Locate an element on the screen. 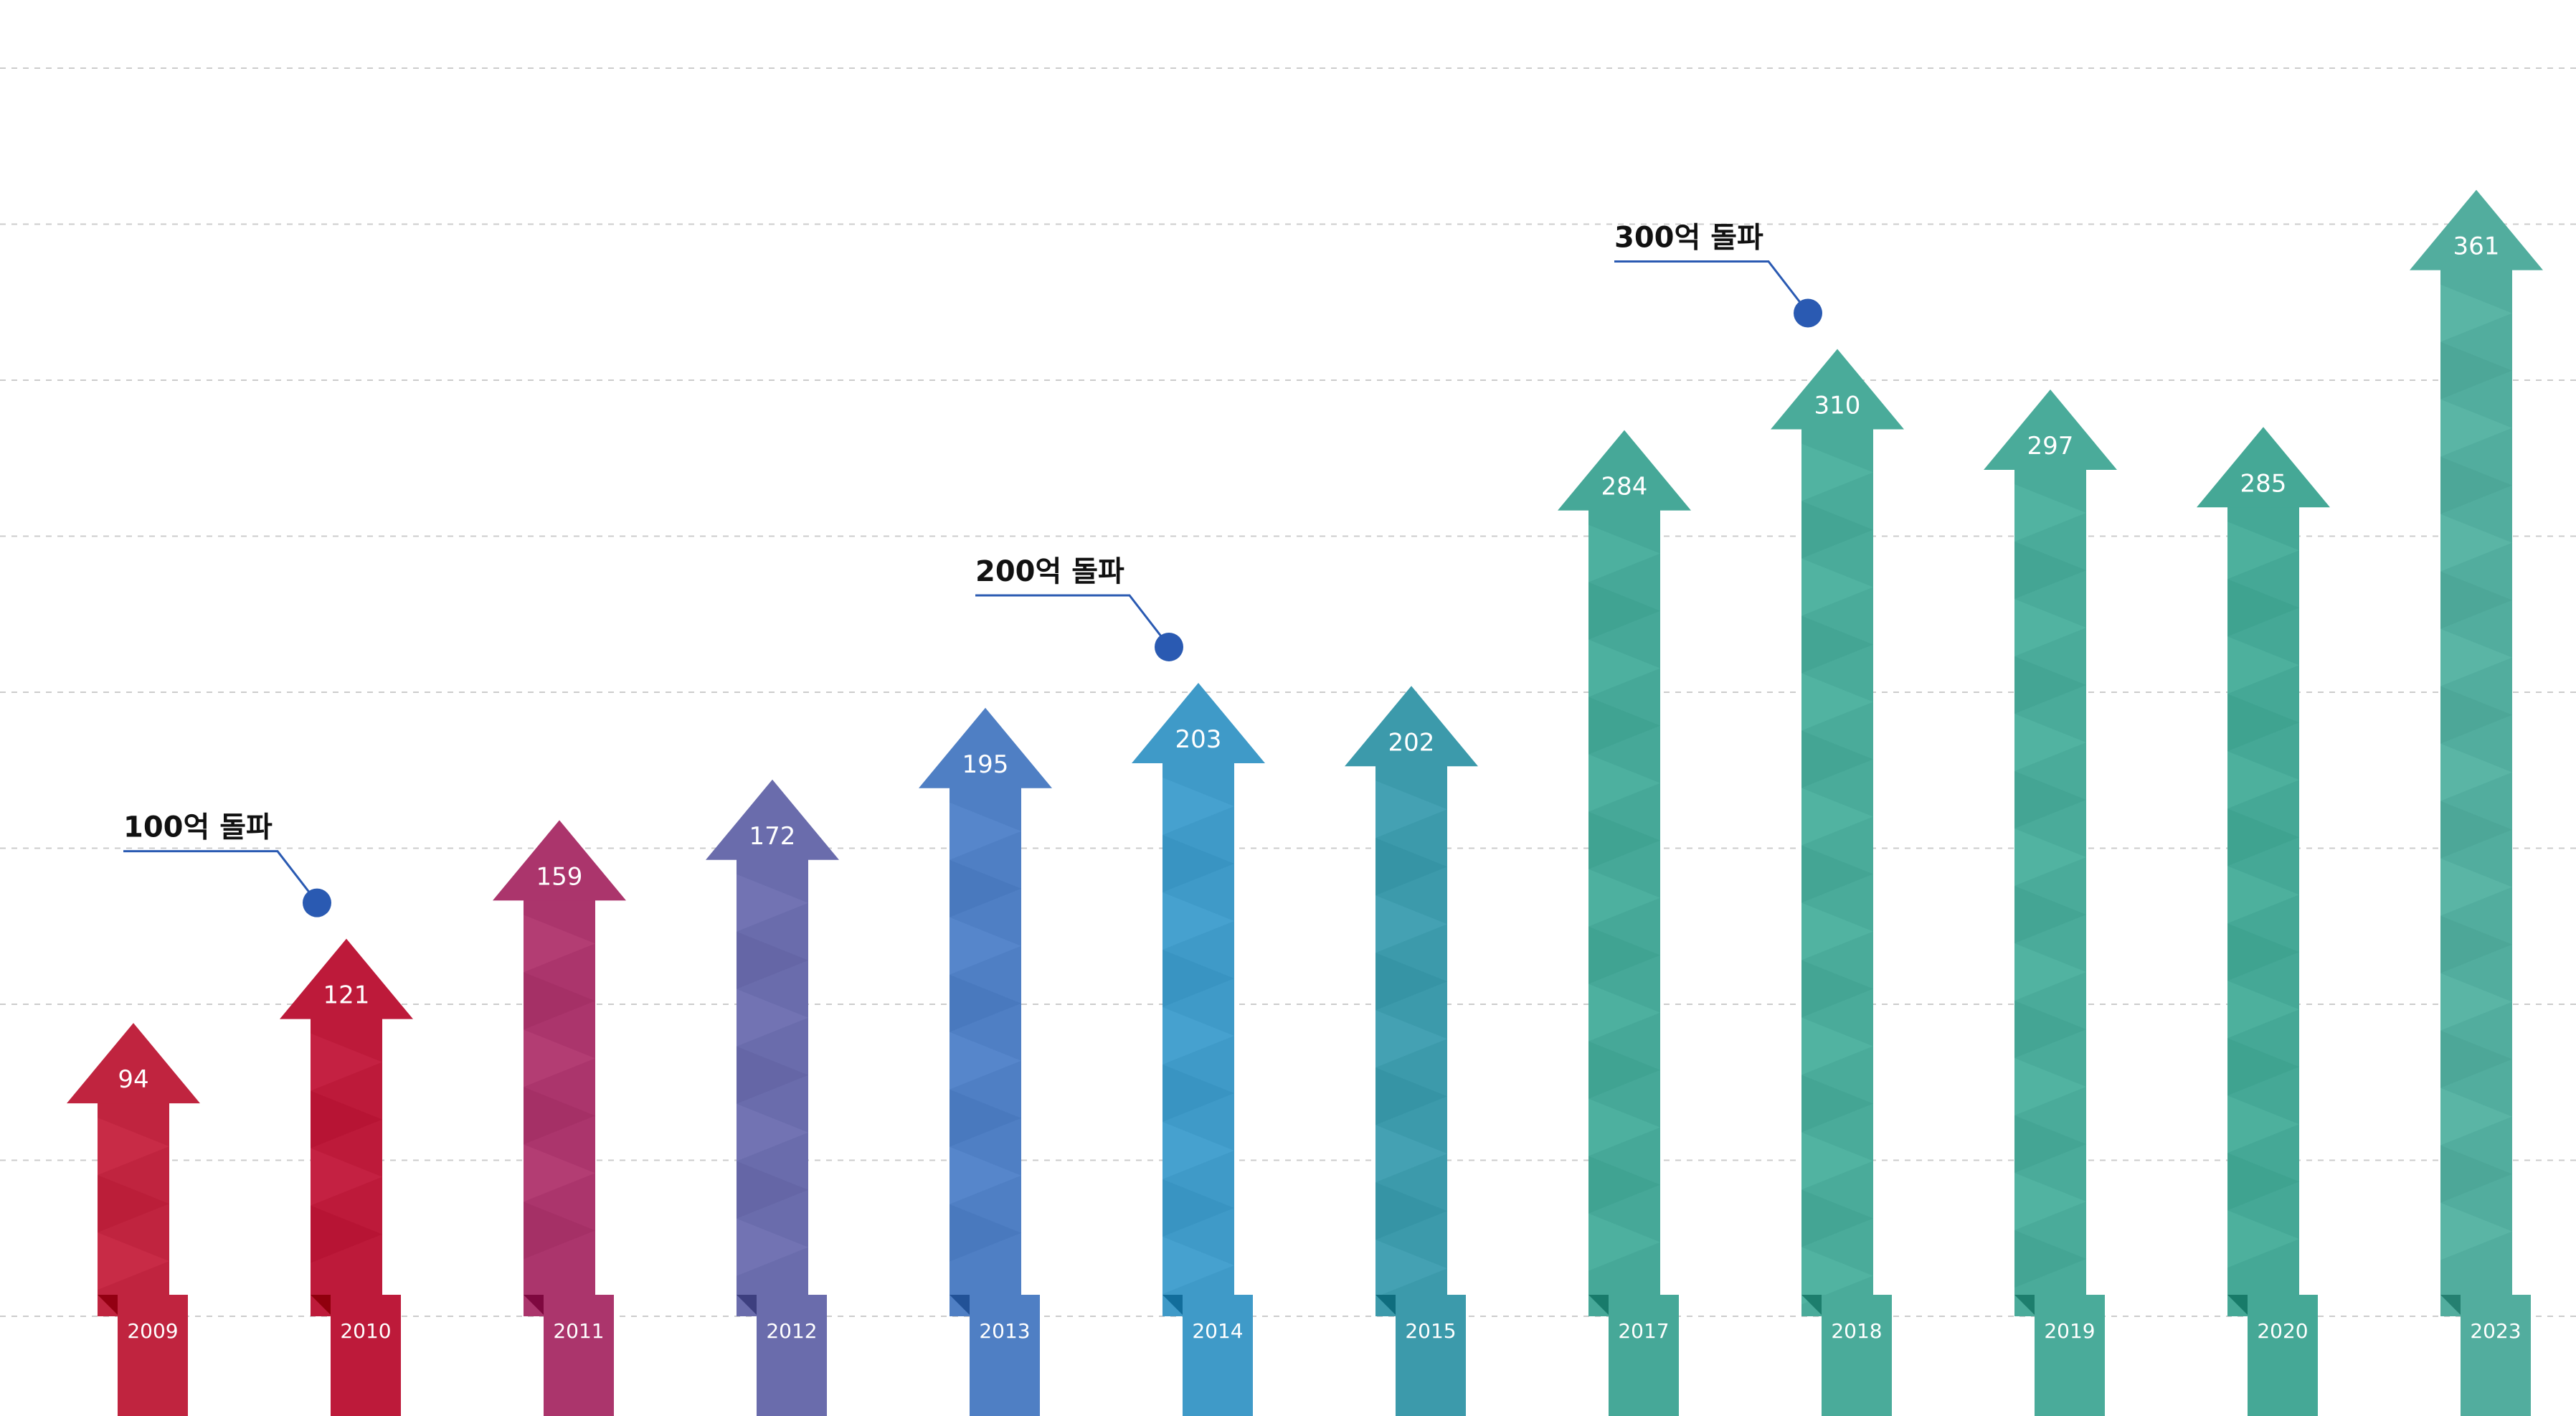  arrow-bar-2019: 297 2019 is located at coordinates (2050, 903).